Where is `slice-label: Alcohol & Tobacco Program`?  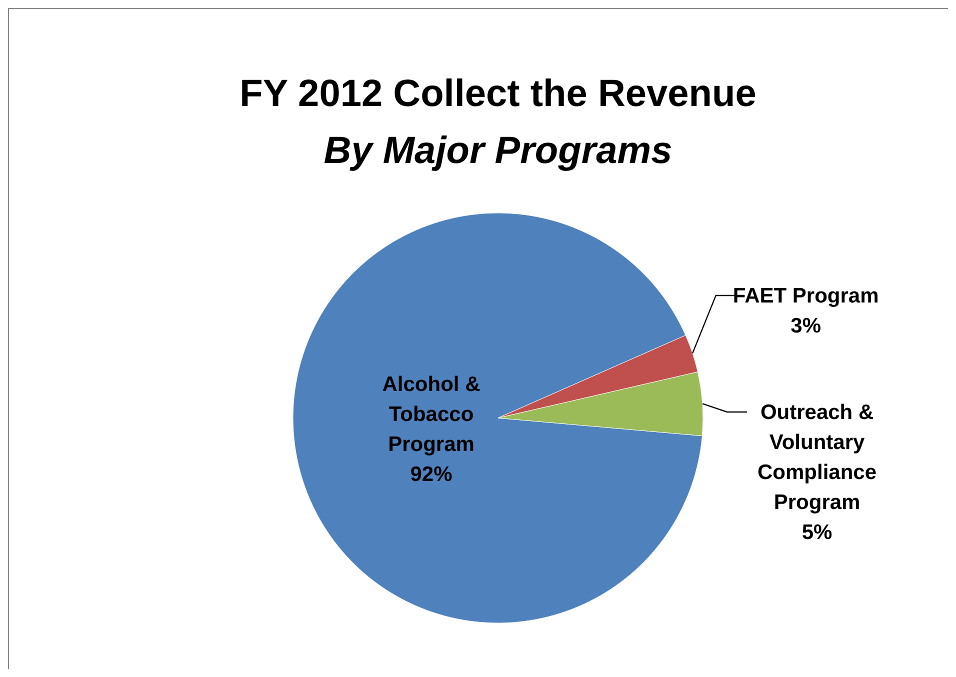
slice-label: Alcohol & Tobacco Program is located at coordinates (431, 414).